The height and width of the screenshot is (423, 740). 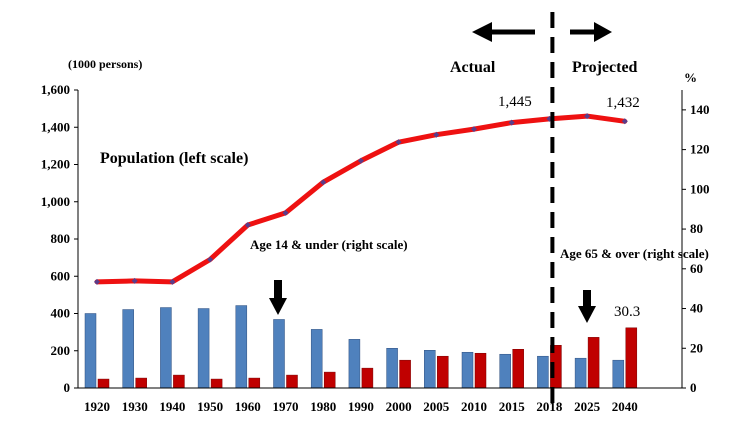 I want to click on x-tick-label: 2005, so click(x=436, y=406).